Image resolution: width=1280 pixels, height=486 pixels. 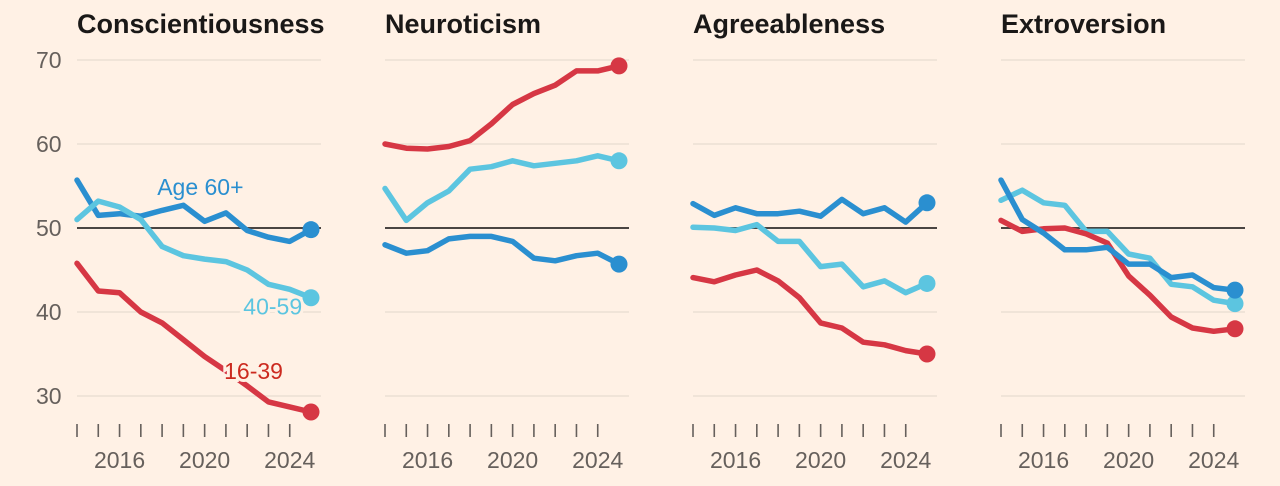 I want to click on series-label: 40-59, so click(x=272, y=307).